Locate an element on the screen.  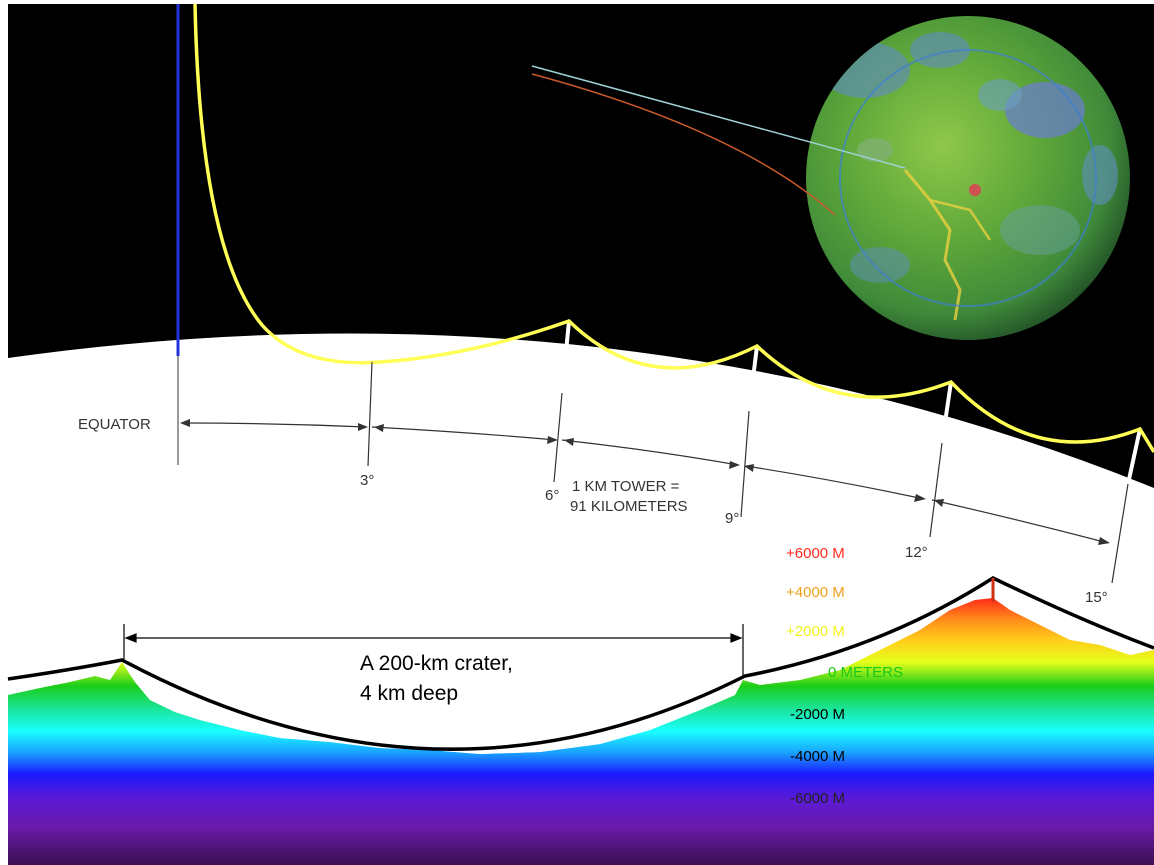
crater-width-dimension is located at coordinates (433, 650).